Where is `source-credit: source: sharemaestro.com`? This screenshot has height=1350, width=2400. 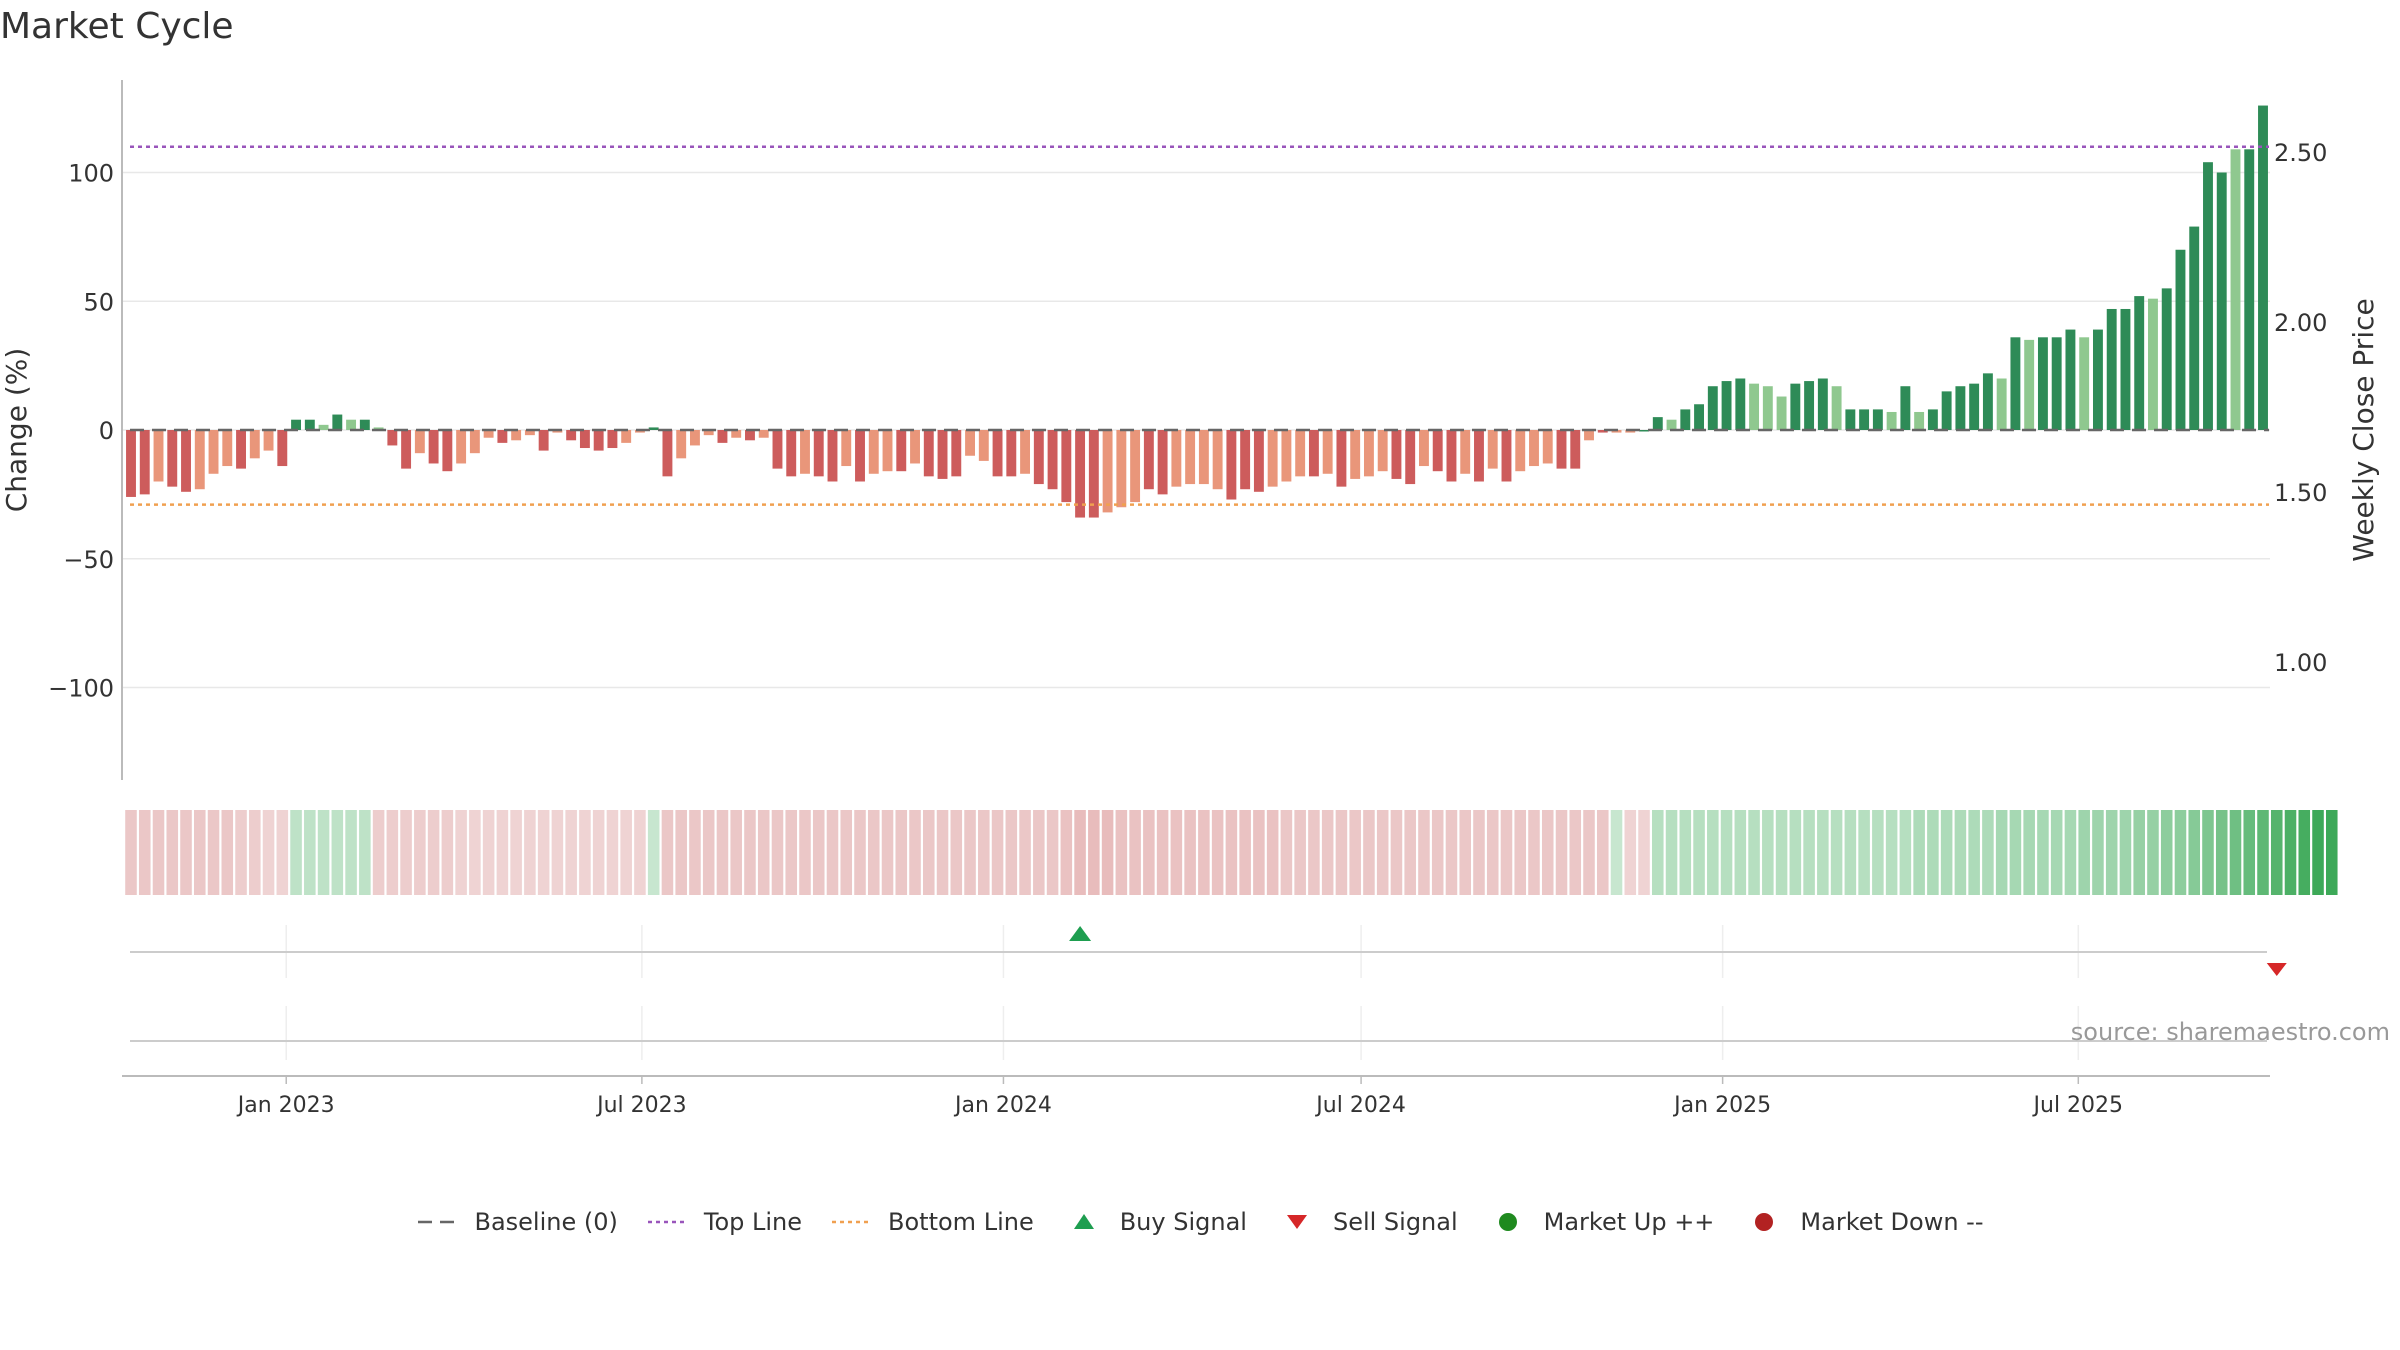 source-credit: source: sharemaestro.com is located at coordinates (2230, 1032).